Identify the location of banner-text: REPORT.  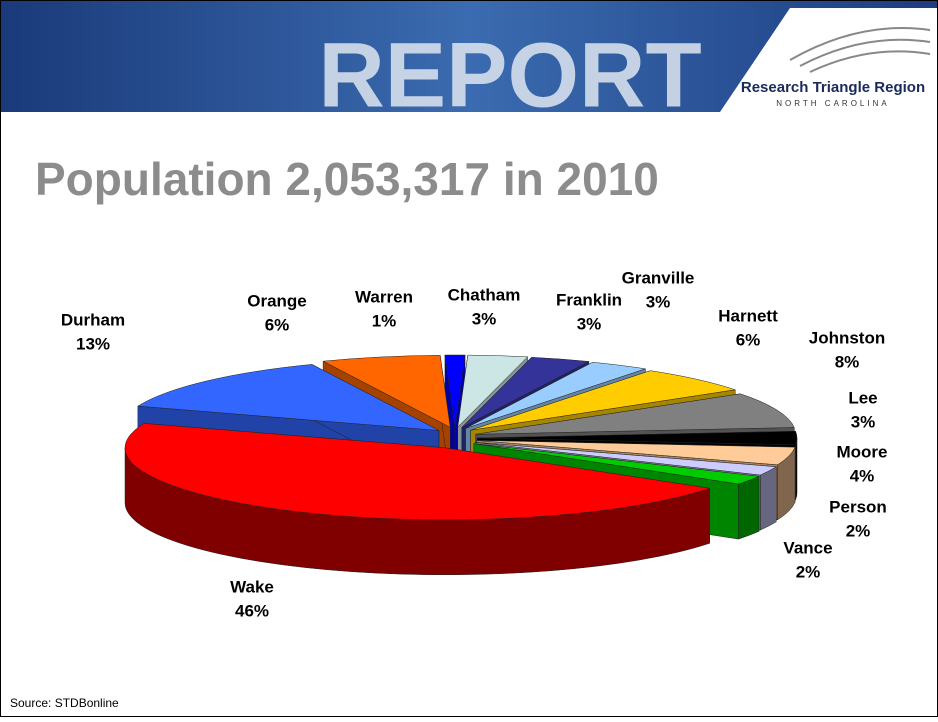
(509, 75).